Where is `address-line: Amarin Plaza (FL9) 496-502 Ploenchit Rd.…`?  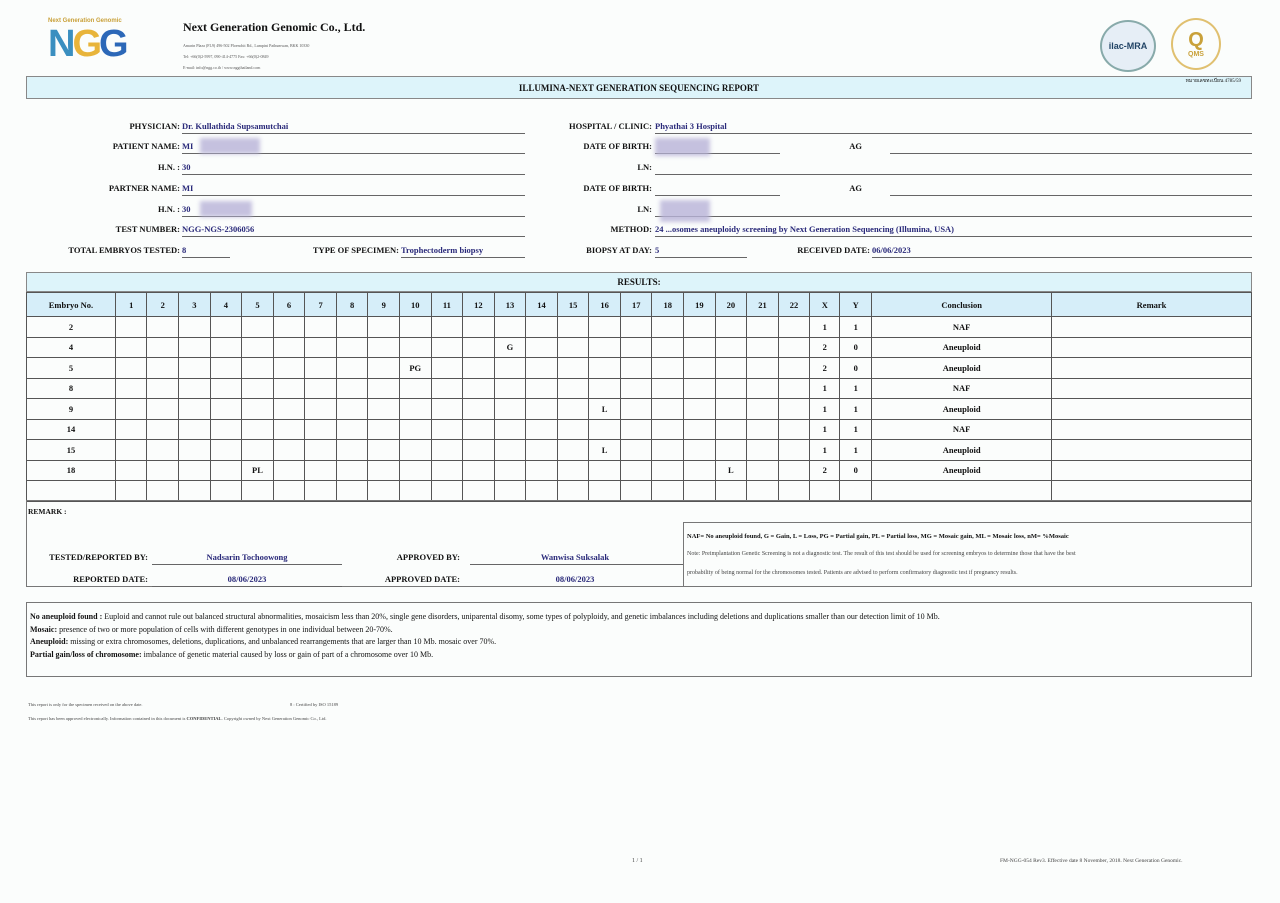
address-line: Amarin Plaza (FL9) 496-502 Ploenchit Rd.… is located at coordinates (246, 45).